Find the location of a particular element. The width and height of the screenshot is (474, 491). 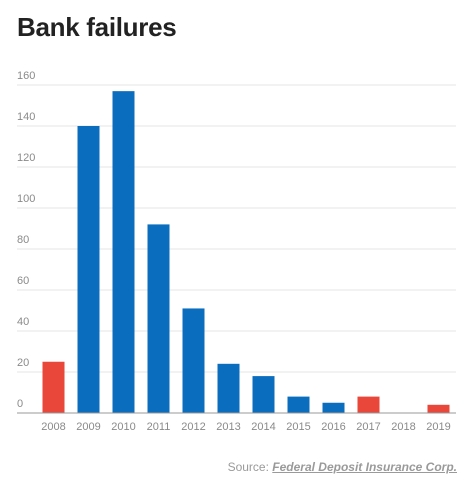

x-tick-label: 2014 is located at coordinates (263, 427).